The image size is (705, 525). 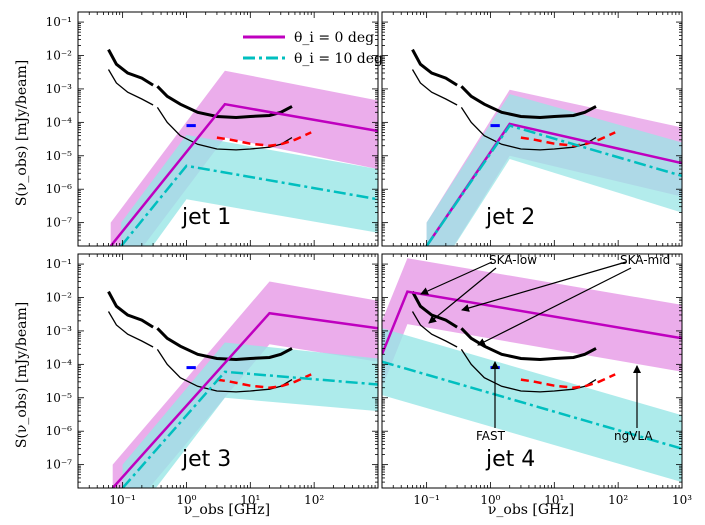 I want to click on annotation-ska-mid: SKA-mid, so click(x=645, y=260).